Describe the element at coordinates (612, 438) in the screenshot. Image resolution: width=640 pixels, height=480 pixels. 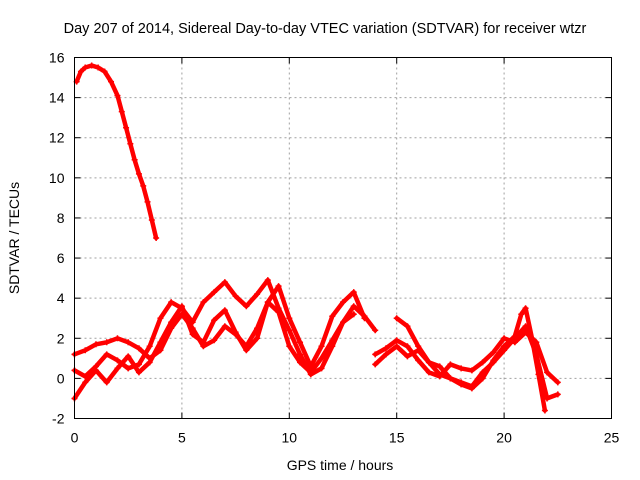
I see `x-tick-label: 25` at that location.